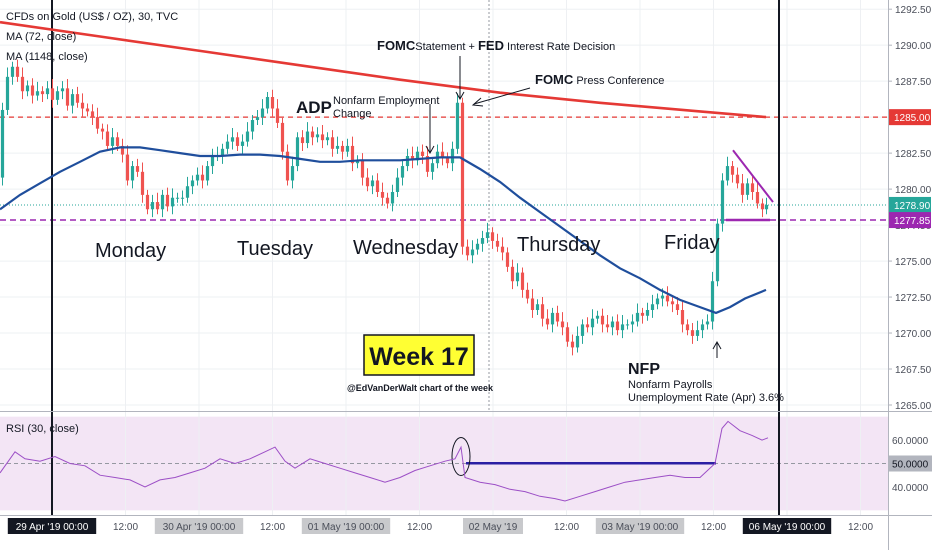 The width and height of the screenshot is (932, 550). I want to click on price-label-value: 1278.90, so click(912, 206).